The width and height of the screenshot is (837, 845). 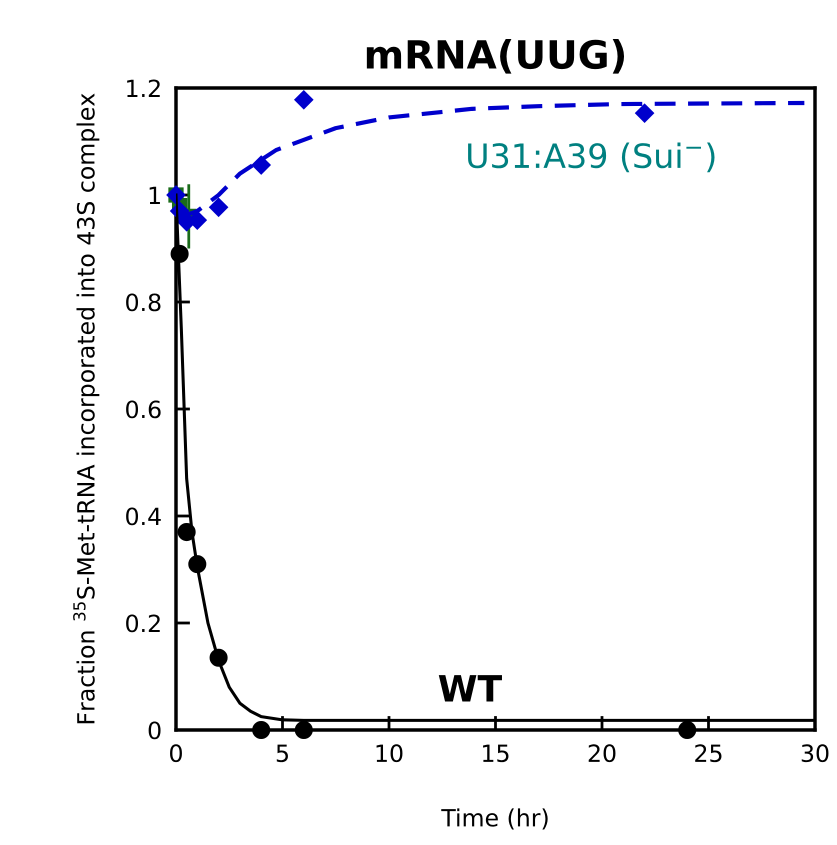 I want to click on x-axis-title: Time (hr), so click(x=494, y=819).